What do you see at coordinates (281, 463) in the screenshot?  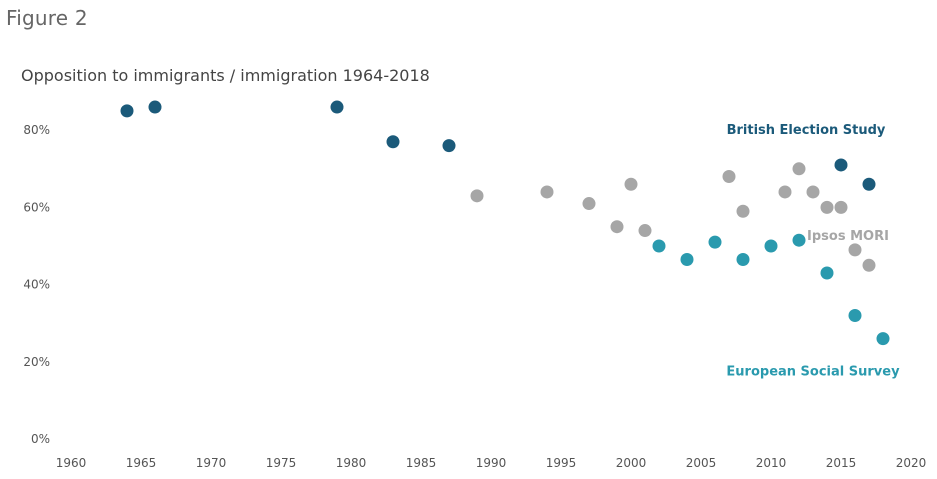 I see `x-tick-label: 1975` at bounding box center [281, 463].